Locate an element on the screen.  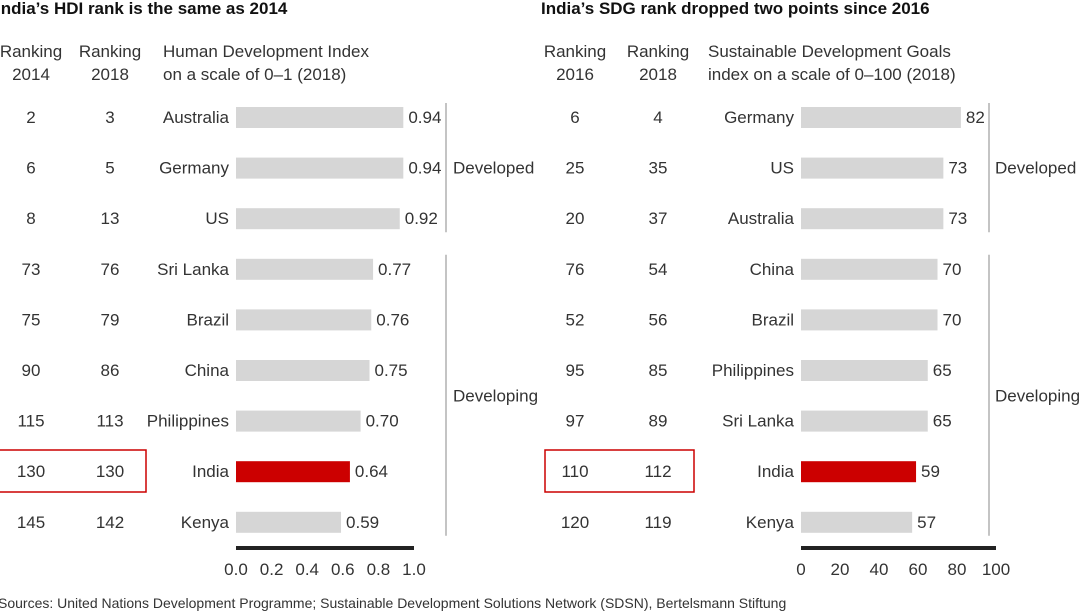
chart1-category-label-8: Kenya is located at coordinates (205, 522).